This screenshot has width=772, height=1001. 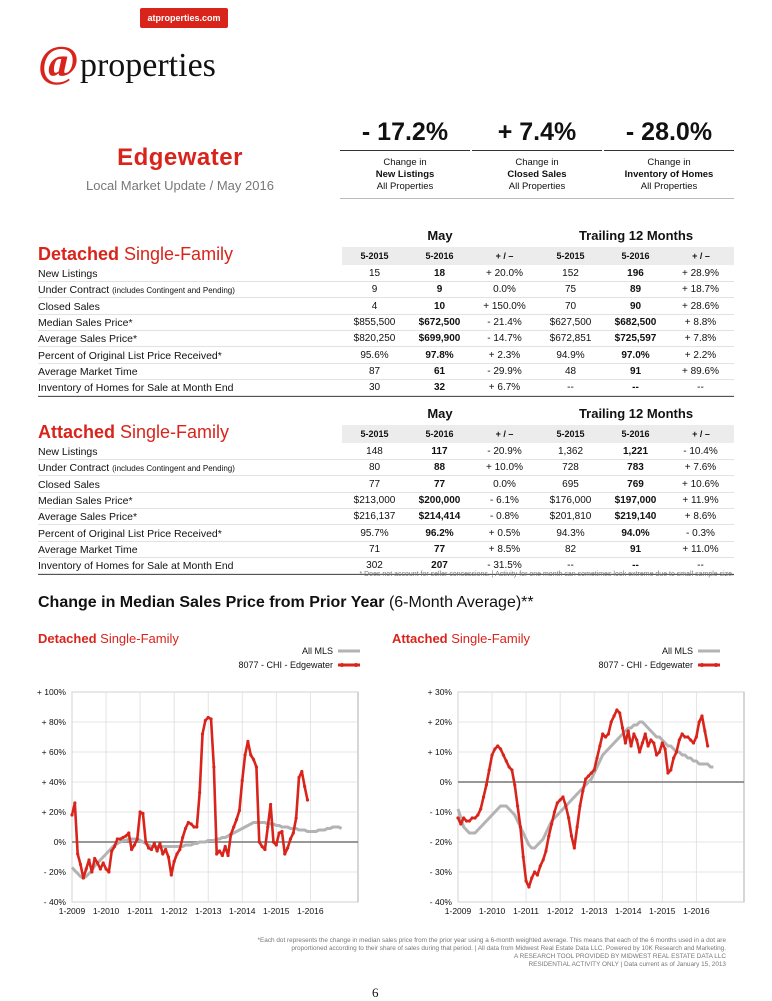 I want to click on stat-value: + 7.4%, so click(x=537, y=132).